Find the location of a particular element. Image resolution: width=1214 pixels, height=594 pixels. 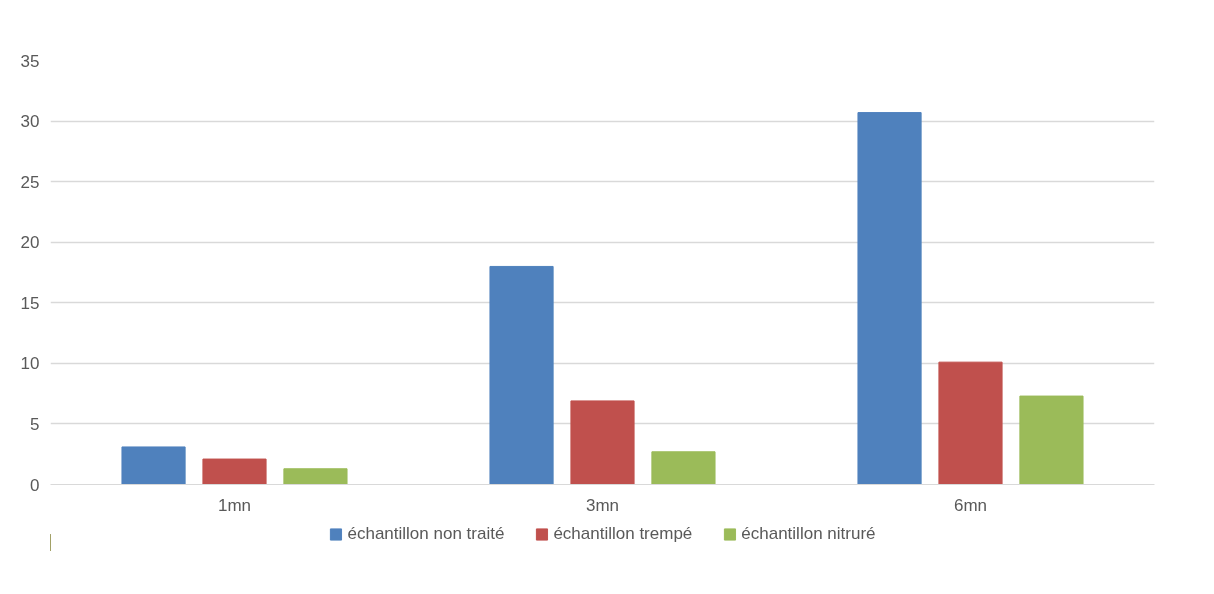

y-tick-label: 5 is located at coordinates (35, 424).